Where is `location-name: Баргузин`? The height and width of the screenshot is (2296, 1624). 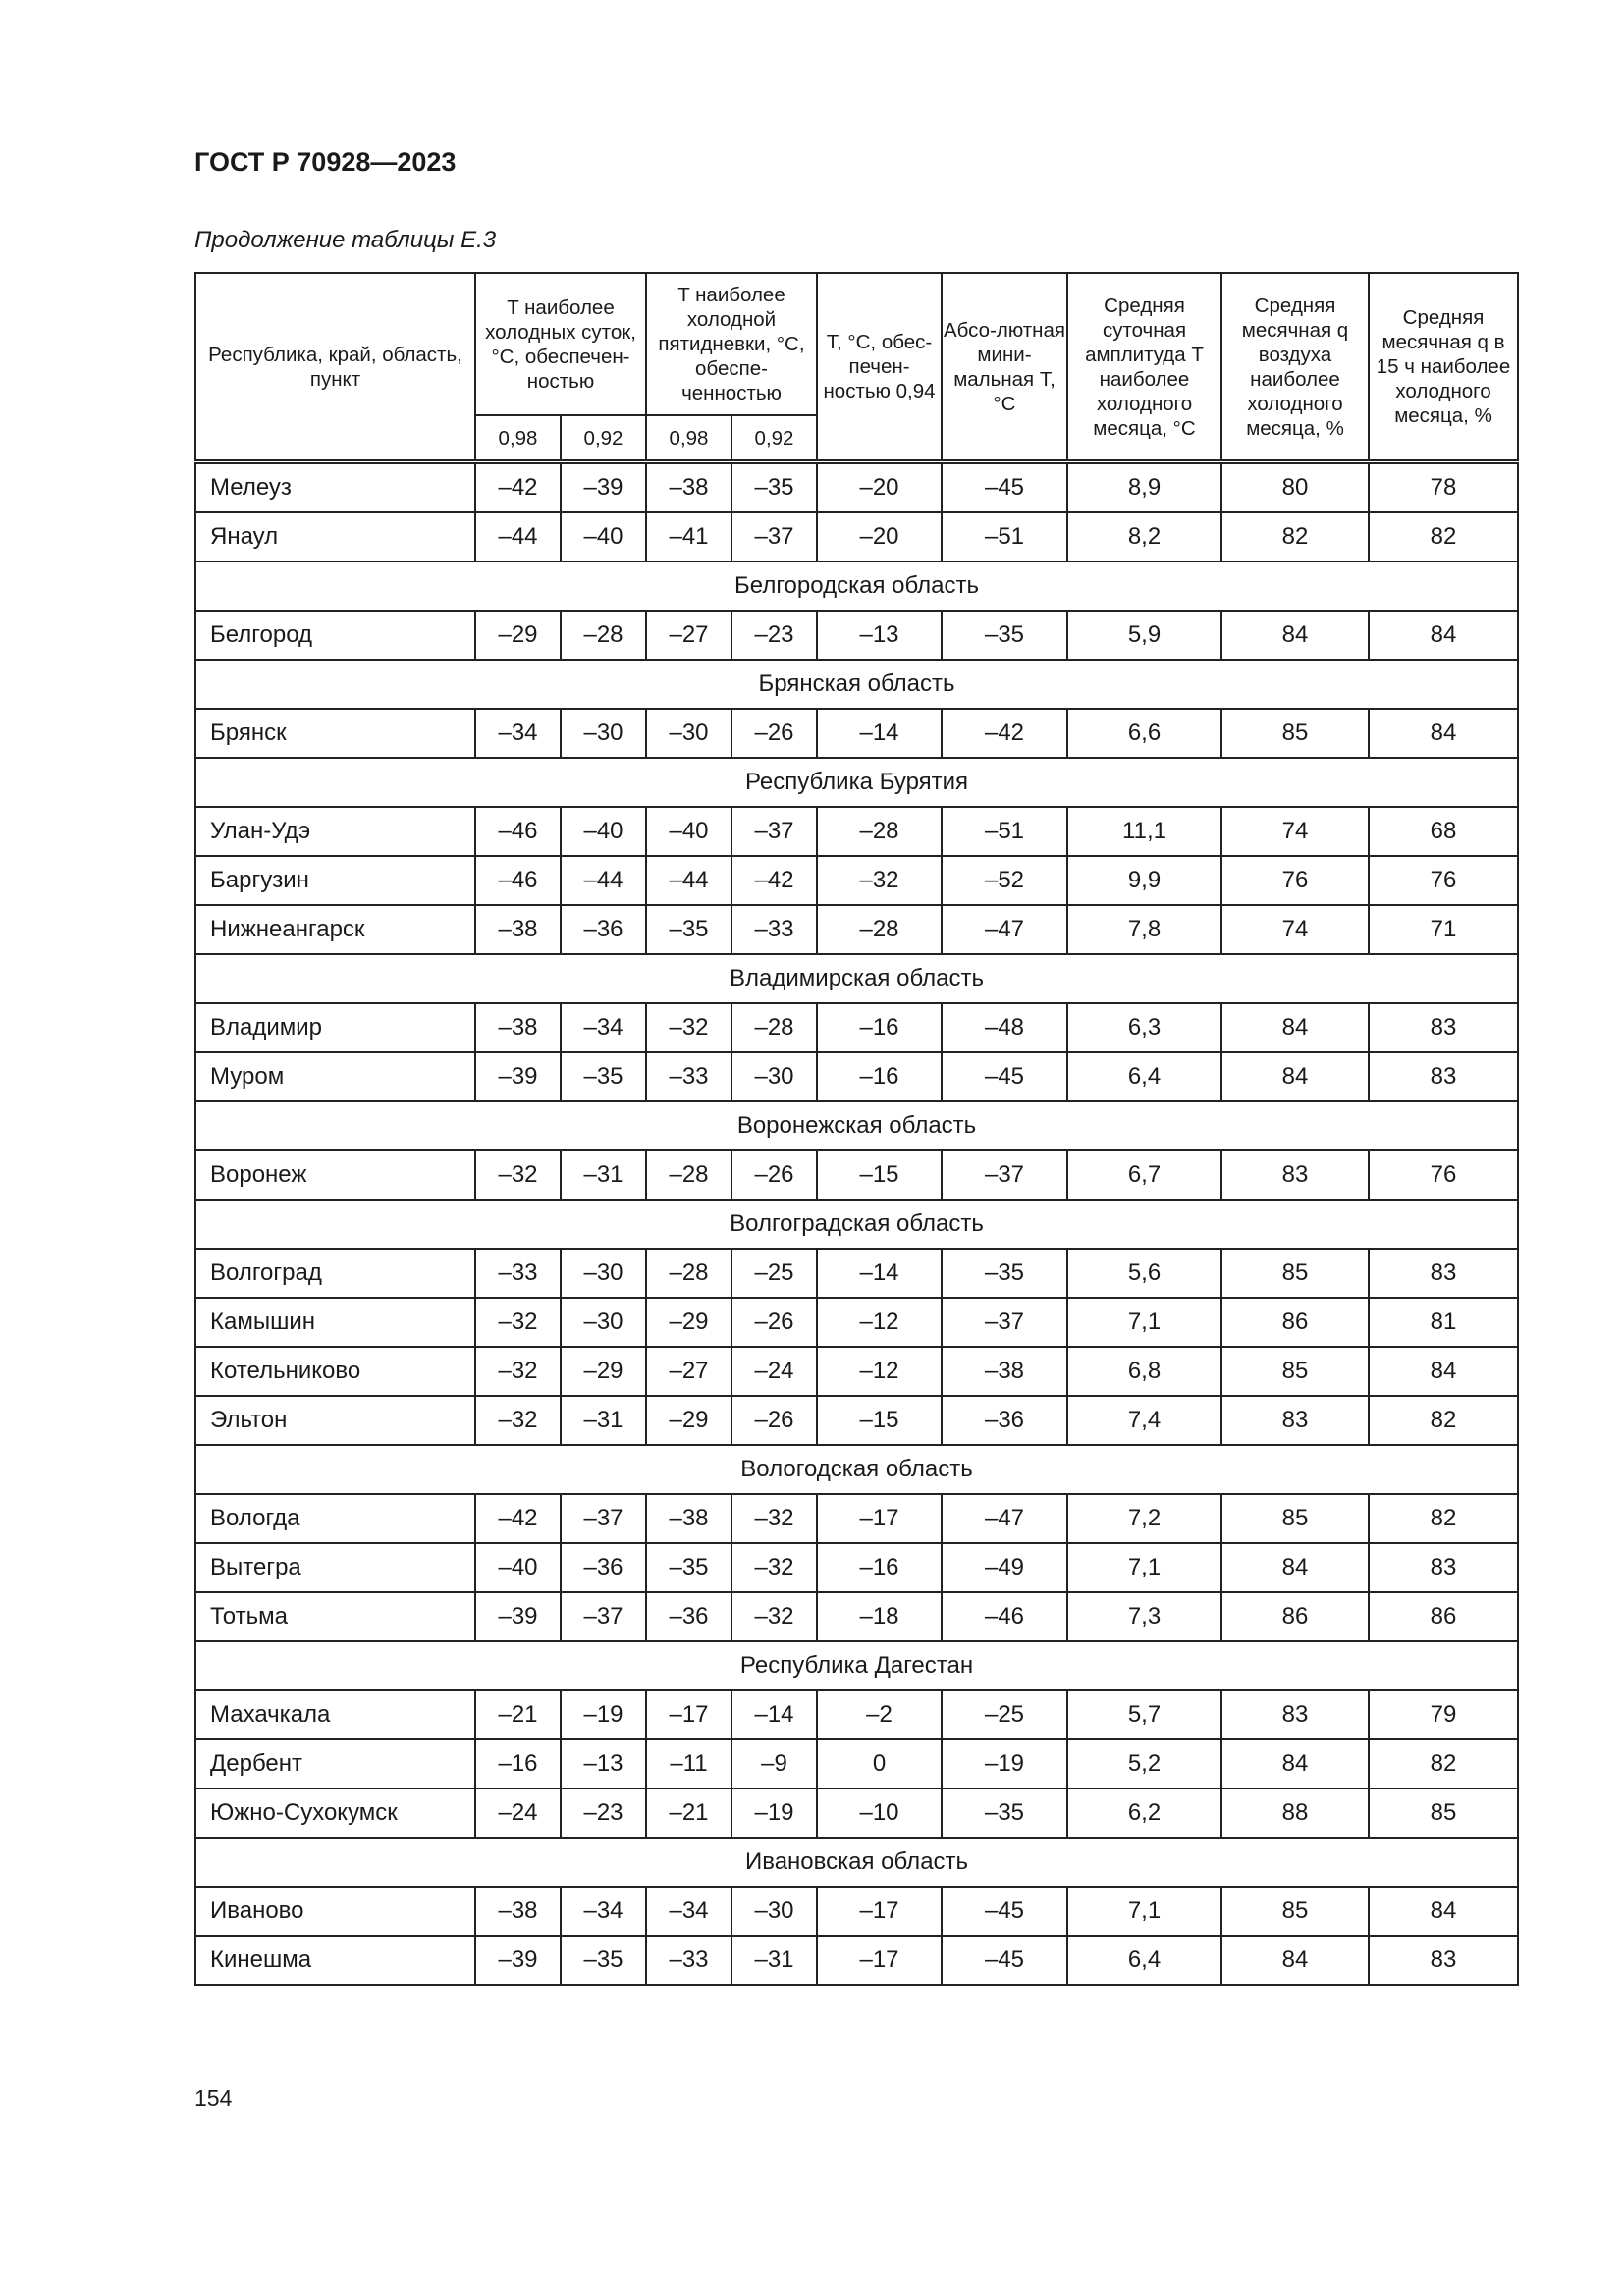
location-name: Баргузин is located at coordinates (335, 880).